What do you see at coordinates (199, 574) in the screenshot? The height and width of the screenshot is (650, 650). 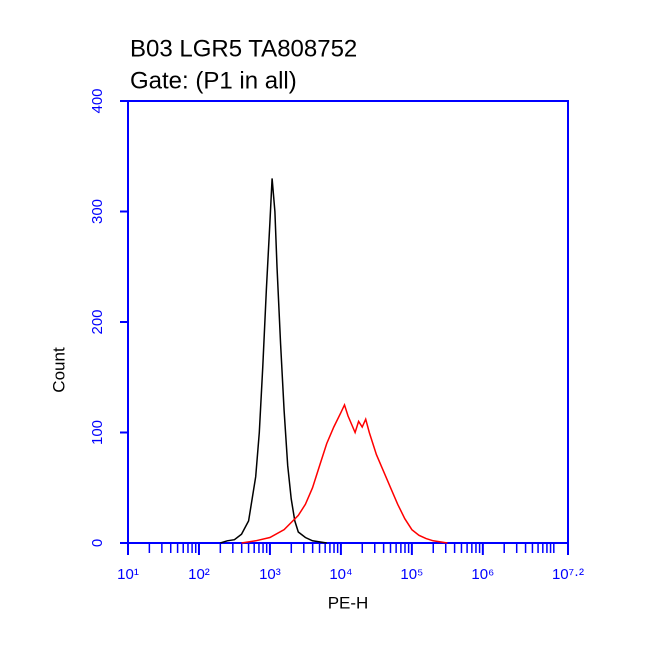 I see `x-tick-label: 10²` at bounding box center [199, 574].